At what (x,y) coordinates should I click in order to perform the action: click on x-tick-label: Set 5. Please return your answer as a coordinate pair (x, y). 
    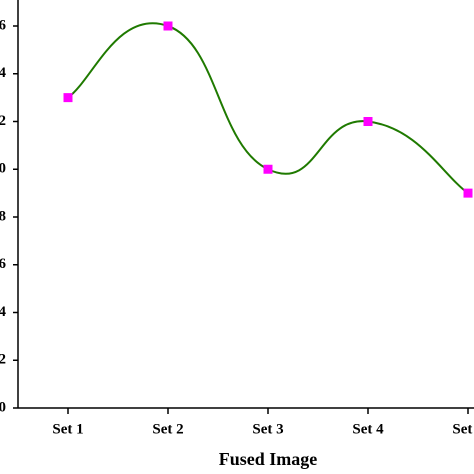
    Looking at the image, I should click on (463, 429).